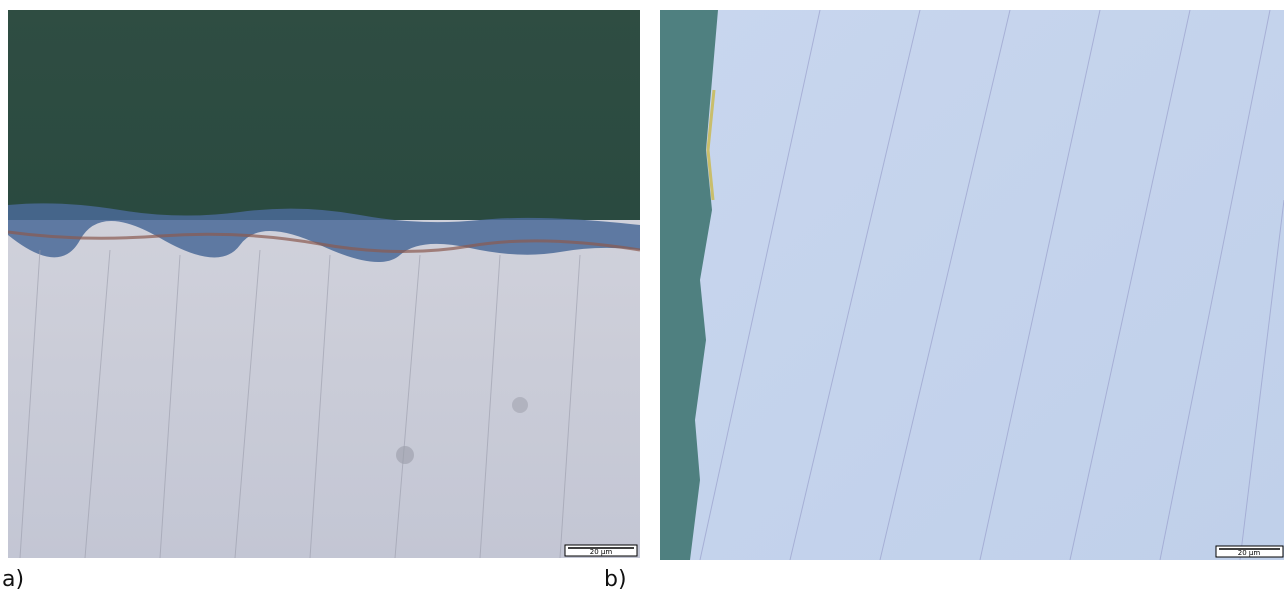  Describe the element at coordinates (13, 579) in the screenshot. I see `panel-label: a)` at that location.